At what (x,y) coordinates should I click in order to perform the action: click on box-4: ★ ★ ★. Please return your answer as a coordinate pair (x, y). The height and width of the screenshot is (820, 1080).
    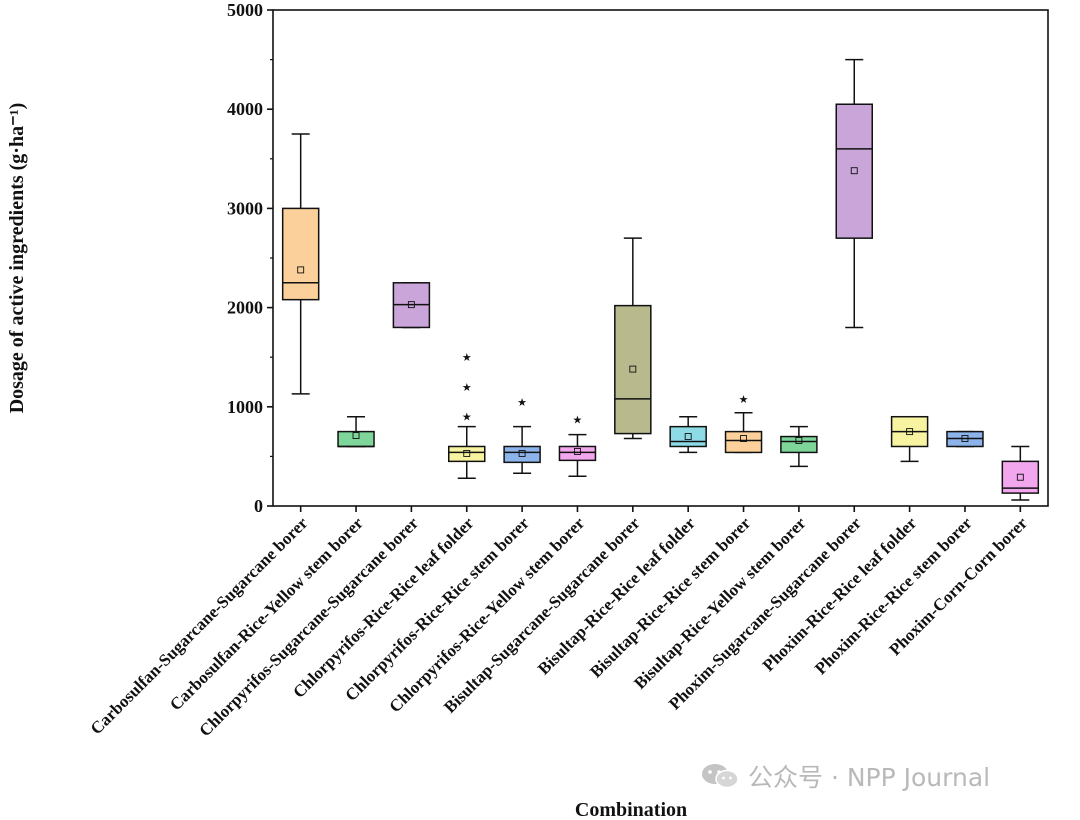
    Looking at the image, I should click on (467, 415).